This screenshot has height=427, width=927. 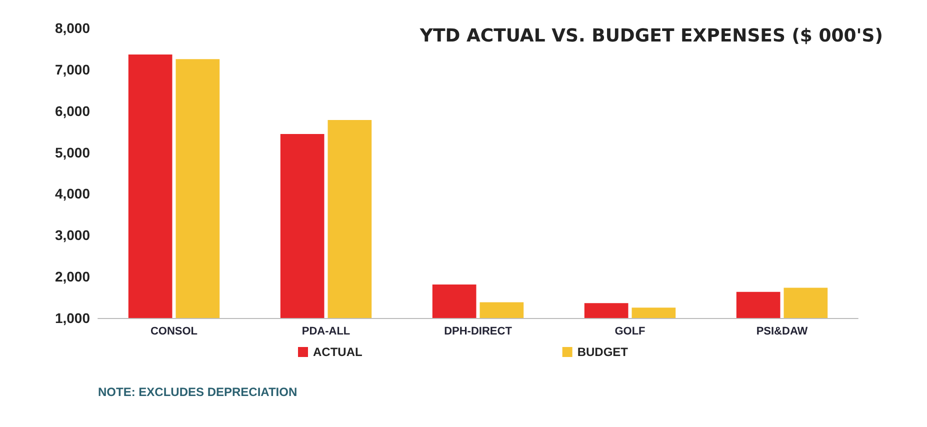 What do you see at coordinates (72, 69) in the screenshot?
I see `y-tick-label: 7,000` at bounding box center [72, 69].